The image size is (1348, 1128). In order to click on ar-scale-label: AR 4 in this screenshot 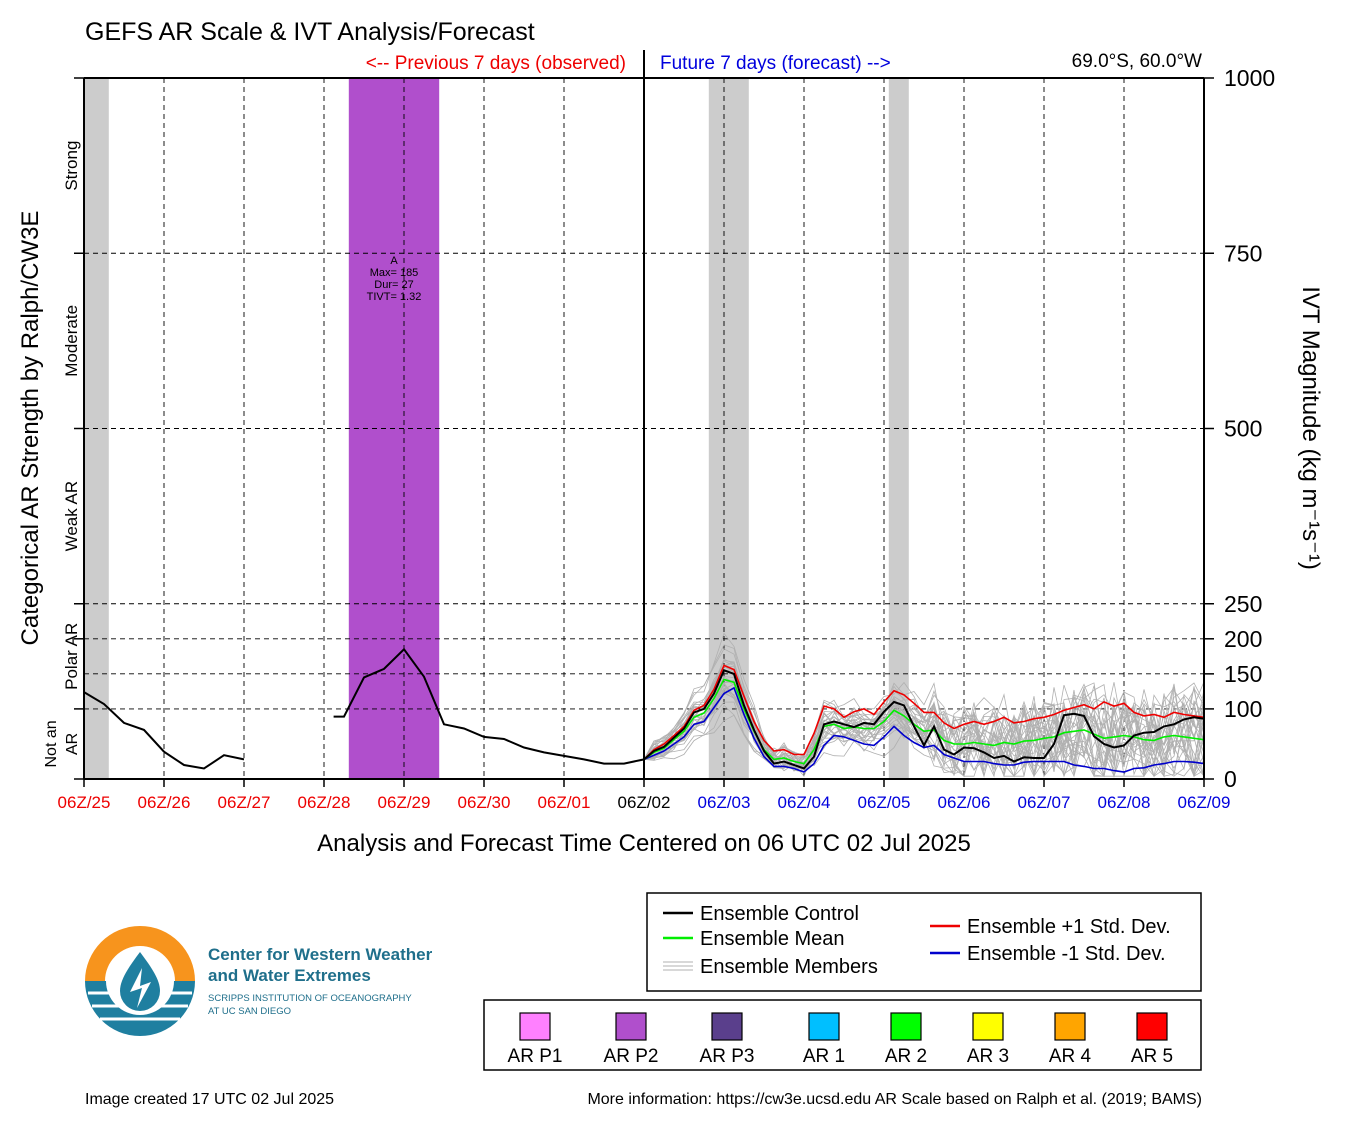, I will do `click(1070, 1056)`.